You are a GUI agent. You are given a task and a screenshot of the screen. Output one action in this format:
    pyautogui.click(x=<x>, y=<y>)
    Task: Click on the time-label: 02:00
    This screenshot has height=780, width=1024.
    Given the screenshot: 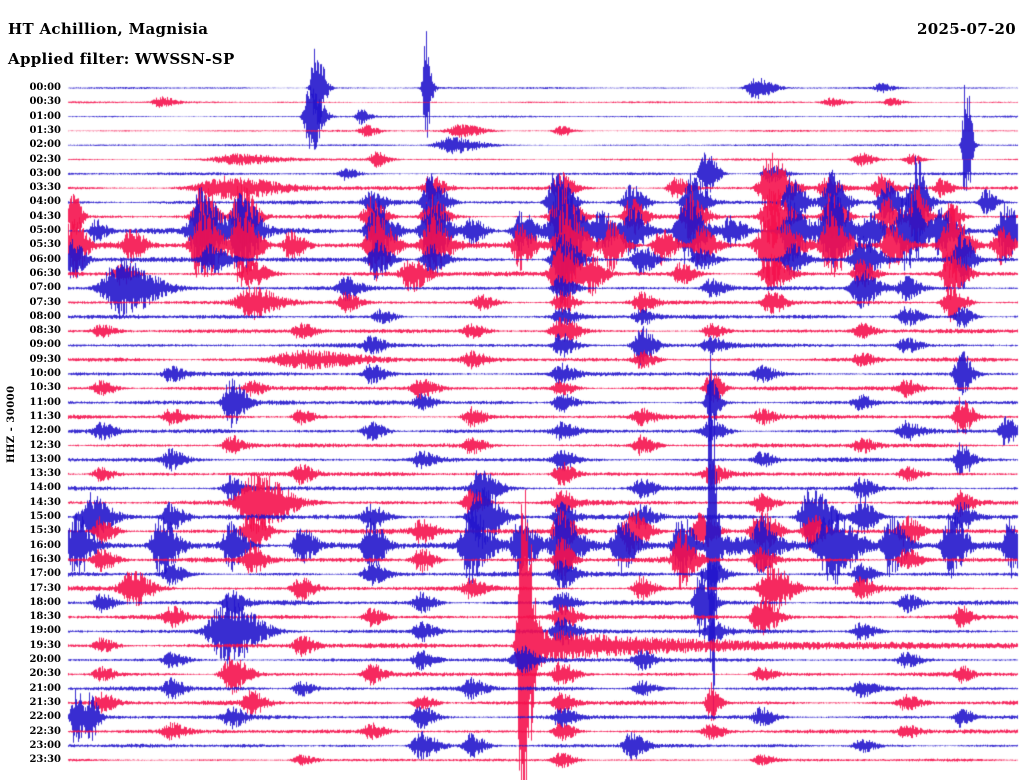 What is the action you would take?
    pyautogui.click(x=45, y=145)
    